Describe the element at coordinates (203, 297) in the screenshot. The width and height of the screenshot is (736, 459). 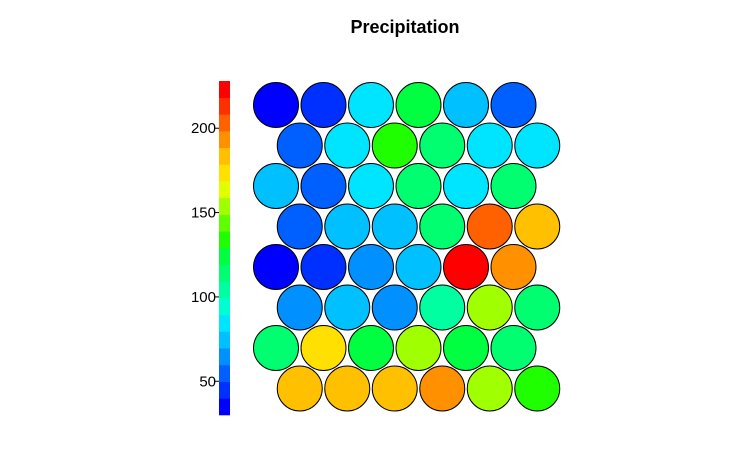
I see `colorbar-tick-label: 100` at that location.